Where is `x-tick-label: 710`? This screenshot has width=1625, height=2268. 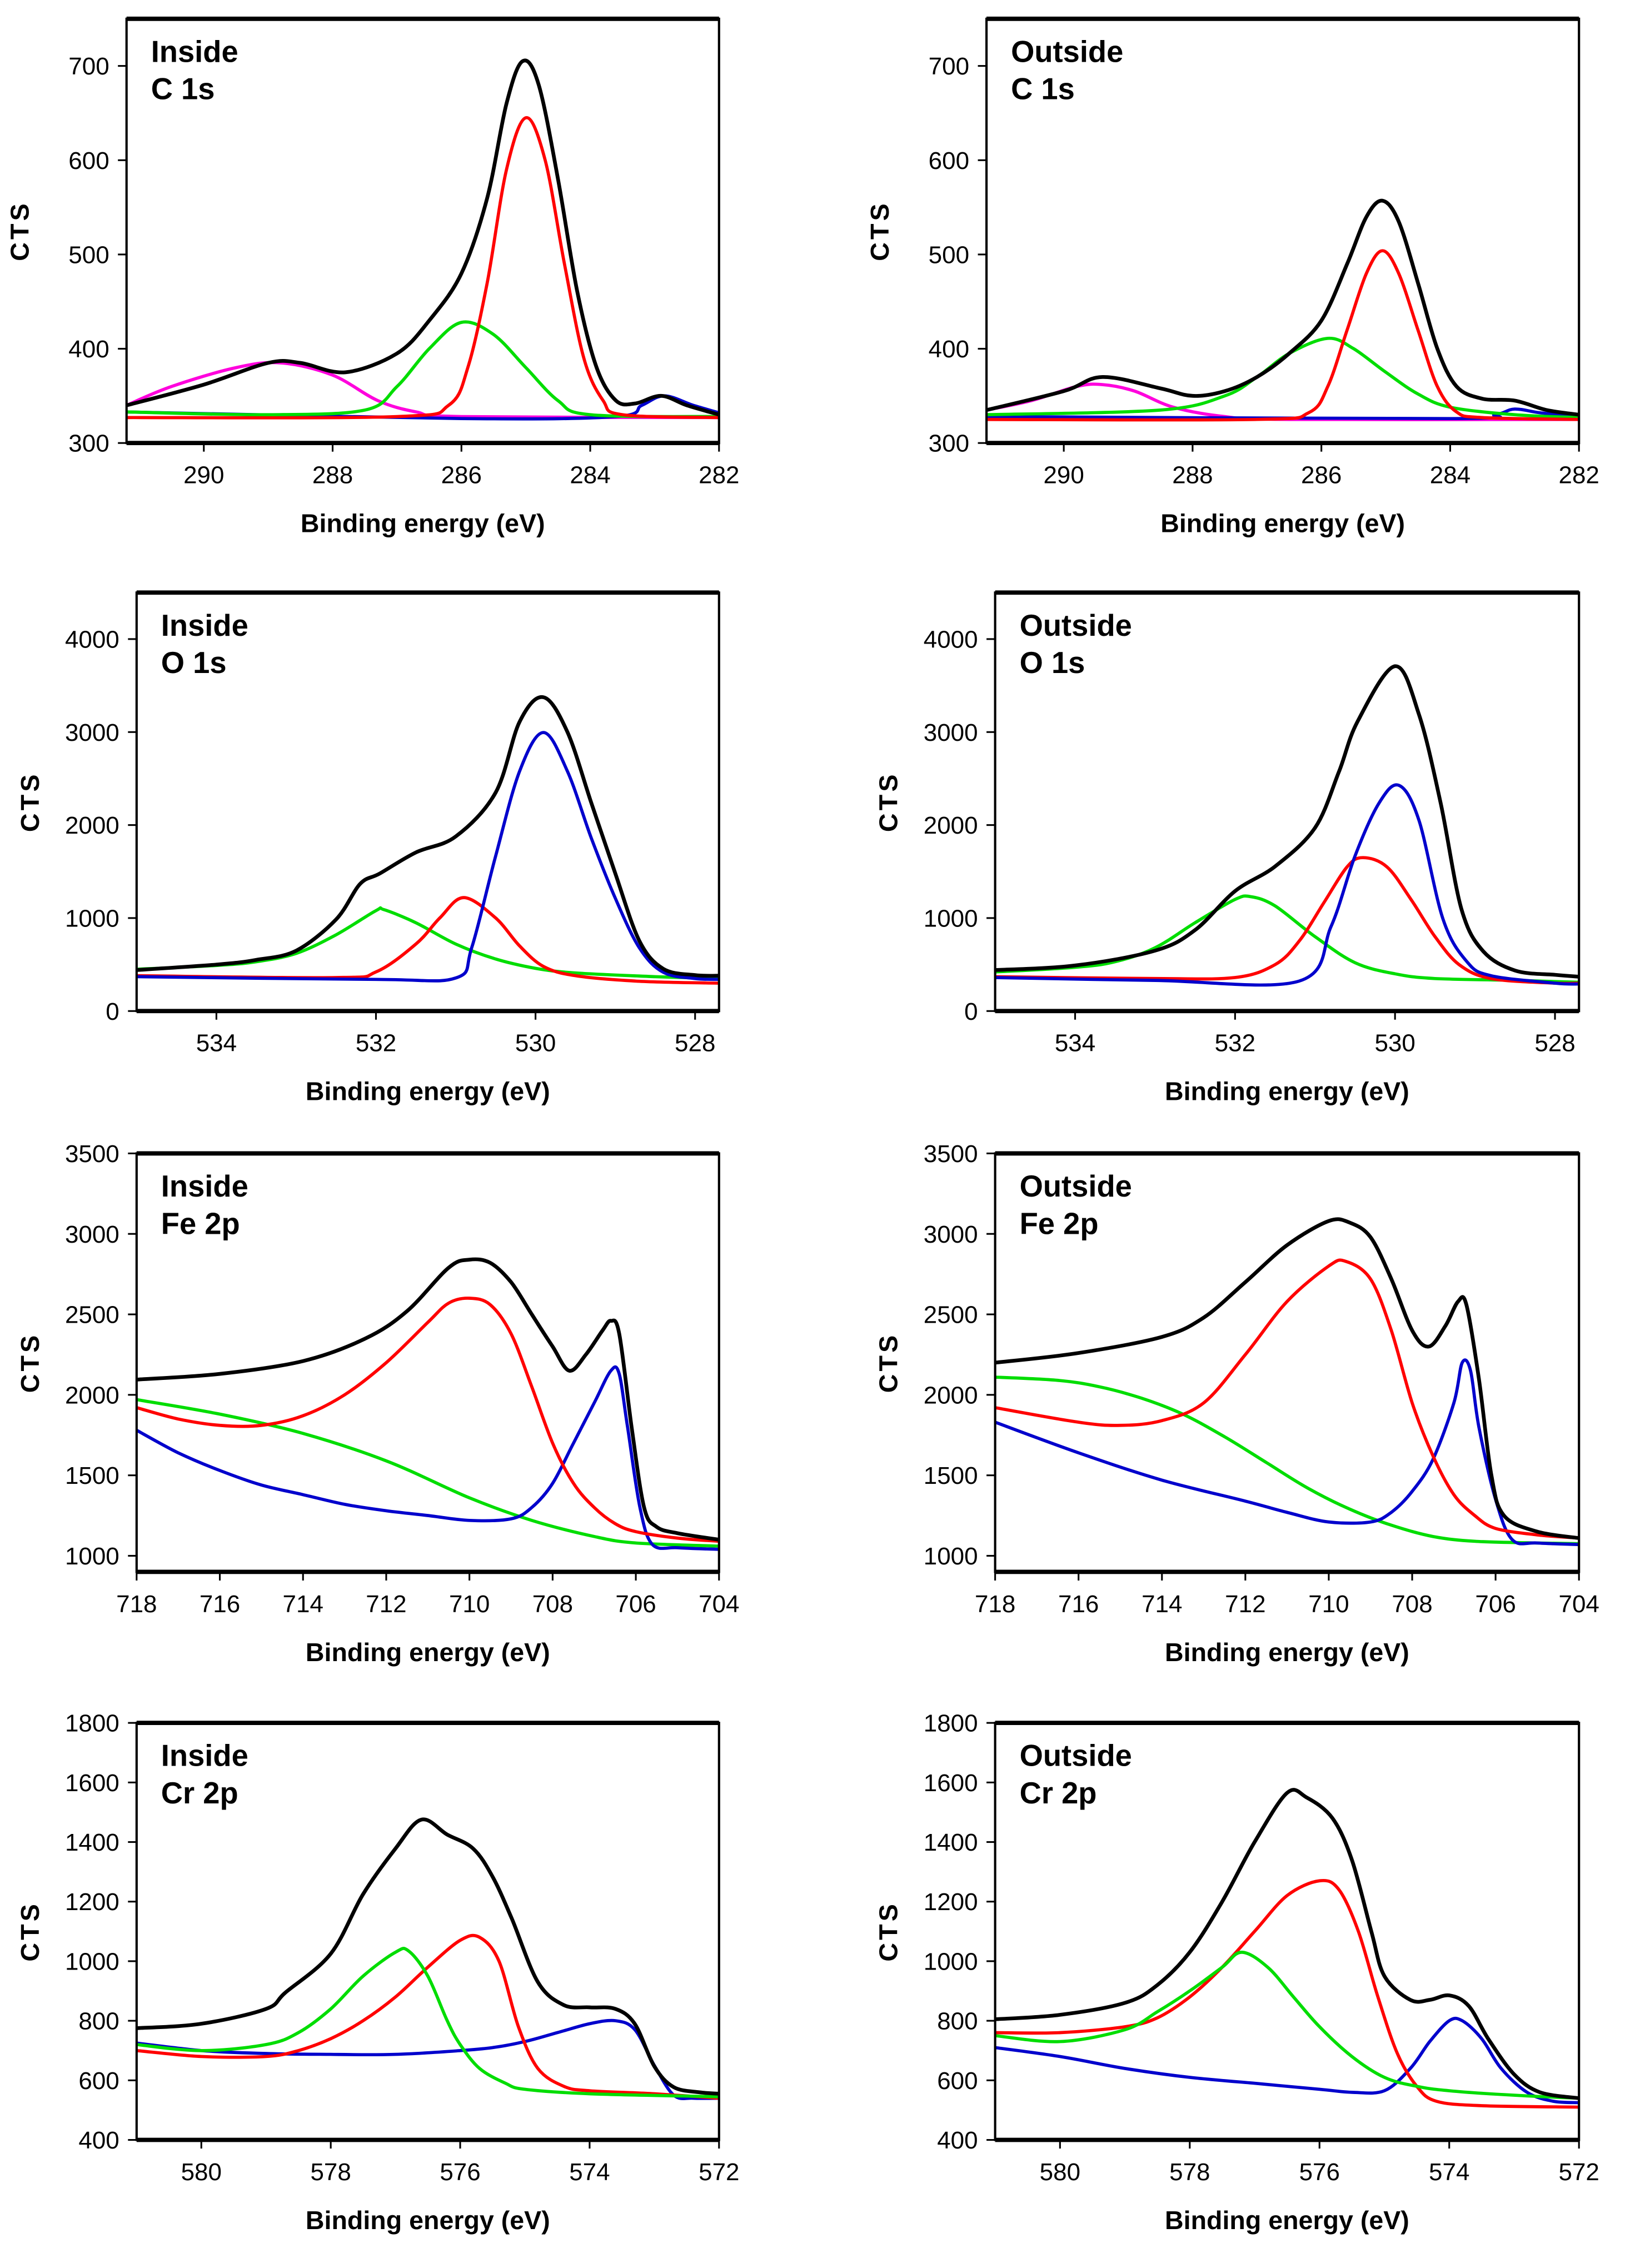
x-tick-label: 710 is located at coordinates (469, 1605).